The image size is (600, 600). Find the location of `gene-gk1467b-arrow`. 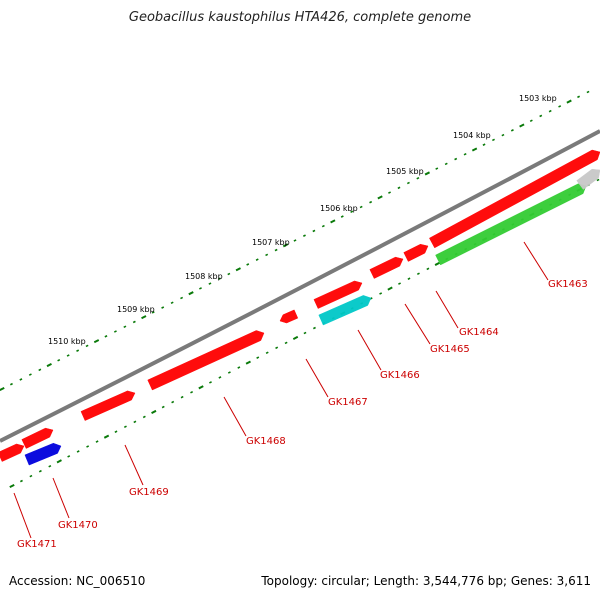

gene-gk1467b-arrow is located at coordinates (289, 316).